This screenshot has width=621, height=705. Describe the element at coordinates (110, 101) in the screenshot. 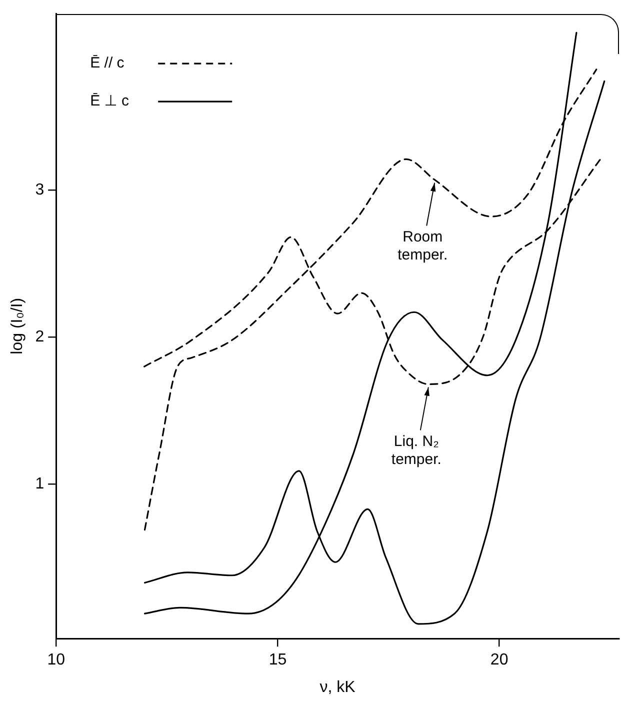

I see `legend-label: Ē ⊥ c` at that location.